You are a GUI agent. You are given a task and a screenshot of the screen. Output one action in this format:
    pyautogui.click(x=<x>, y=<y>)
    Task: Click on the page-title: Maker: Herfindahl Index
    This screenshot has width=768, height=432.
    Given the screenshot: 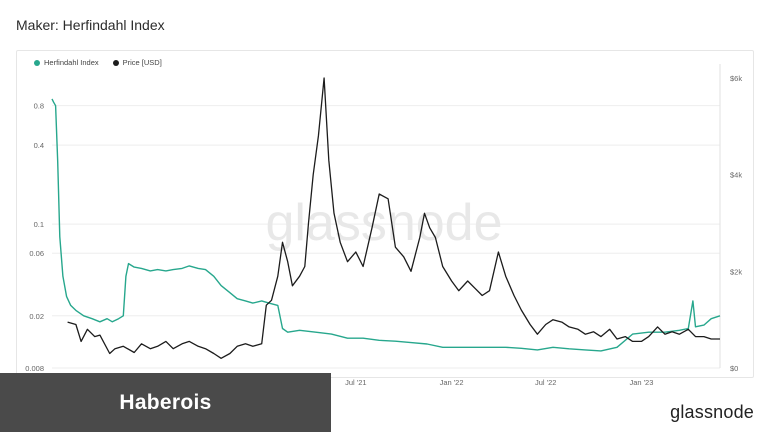 What is the action you would take?
    pyautogui.click(x=90, y=25)
    